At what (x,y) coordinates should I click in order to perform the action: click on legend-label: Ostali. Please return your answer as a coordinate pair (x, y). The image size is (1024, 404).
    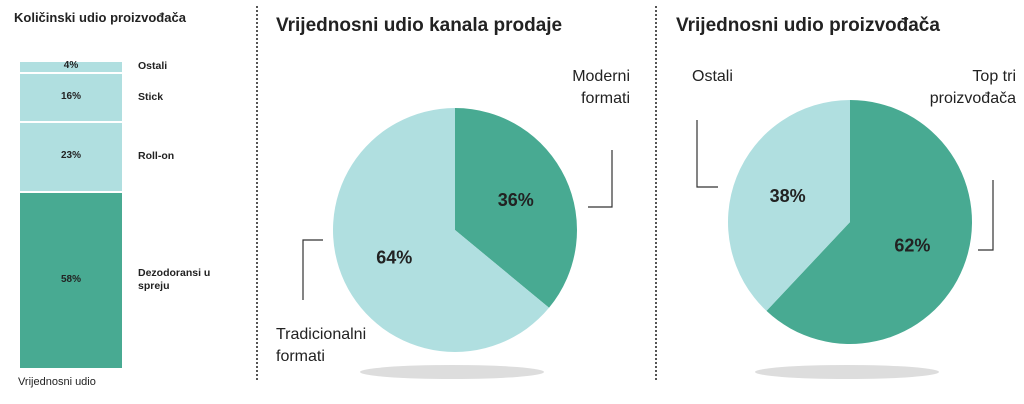
    Looking at the image, I should click on (153, 66).